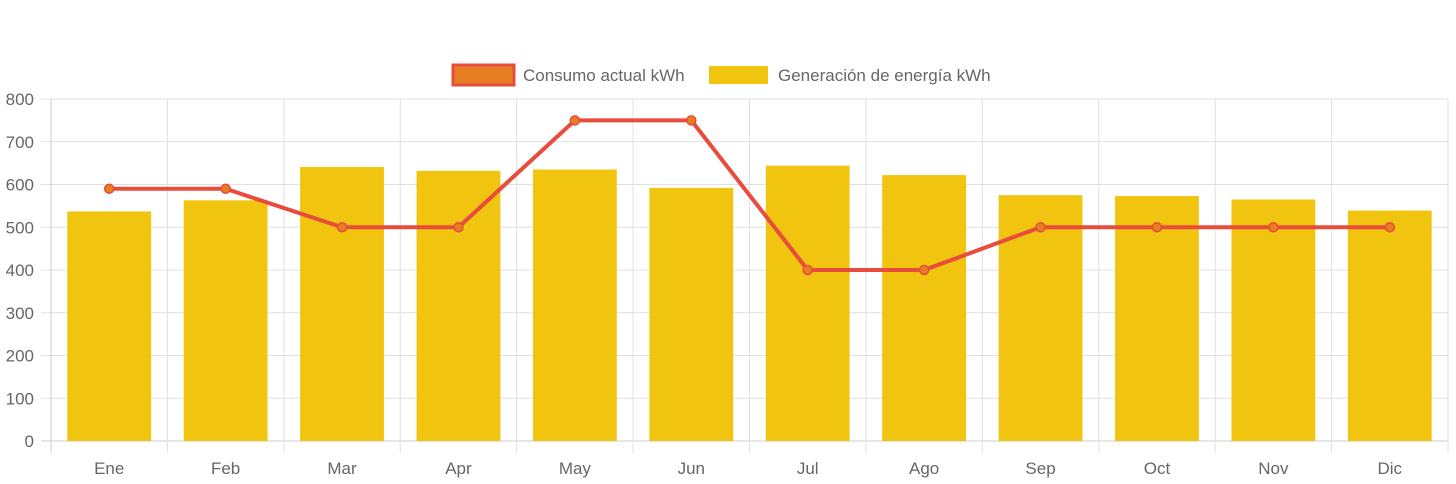 This screenshot has height=484, width=1456. What do you see at coordinates (1273, 320) in the screenshot?
I see `bar-nov` at bounding box center [1273, 320].